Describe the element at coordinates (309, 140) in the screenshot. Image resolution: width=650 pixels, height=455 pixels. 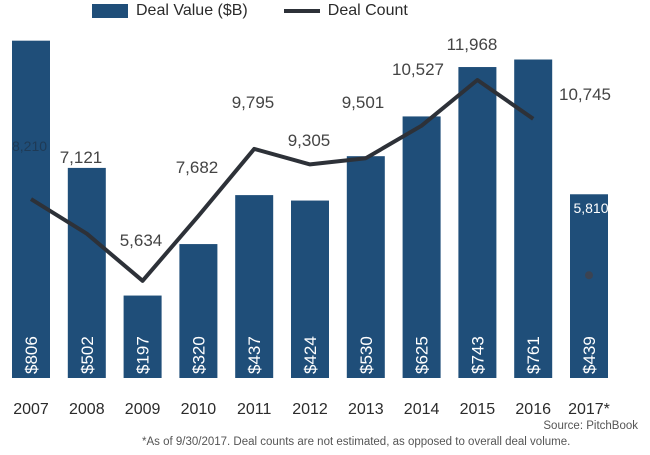
I see `deal-count-label: 9,305` at that location.